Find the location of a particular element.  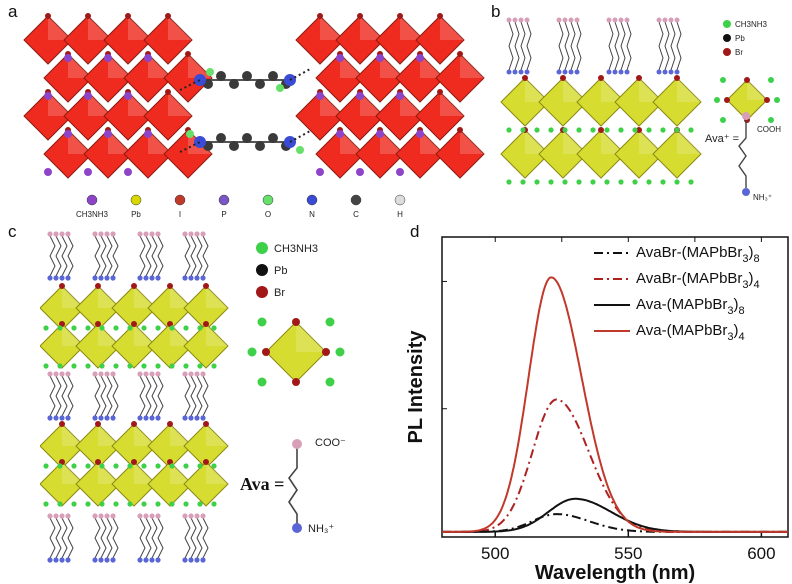

hydrogen-bond is located at coordinates (246, 79).